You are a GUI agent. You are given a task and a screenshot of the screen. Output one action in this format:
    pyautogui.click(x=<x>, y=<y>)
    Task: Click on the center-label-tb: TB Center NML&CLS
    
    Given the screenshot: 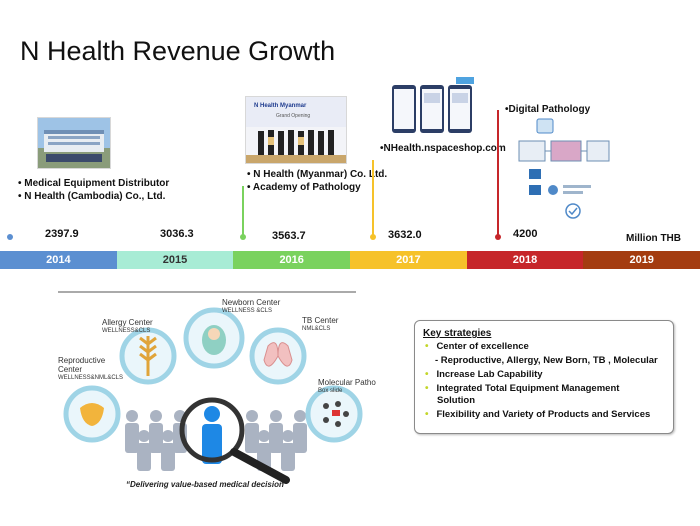 What is the action you would take?
    pyautogui.click(x=320, y=325)
    